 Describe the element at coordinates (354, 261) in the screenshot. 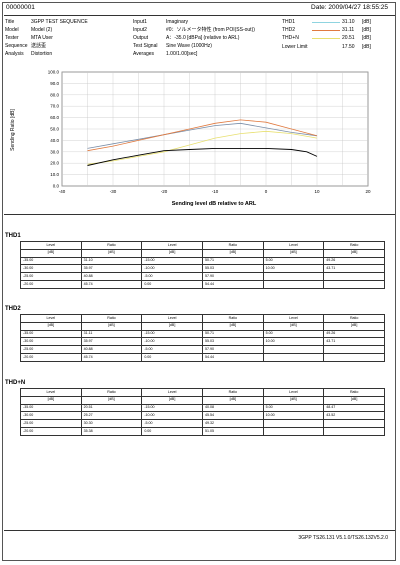

I see `table-cell: 49.26` at that location.